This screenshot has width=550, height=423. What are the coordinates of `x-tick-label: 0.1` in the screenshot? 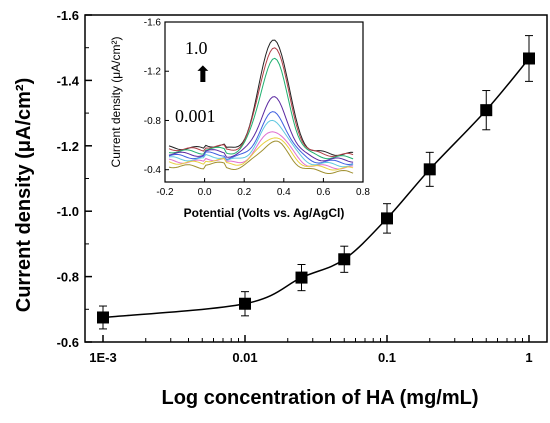 It's located at (387, 357).